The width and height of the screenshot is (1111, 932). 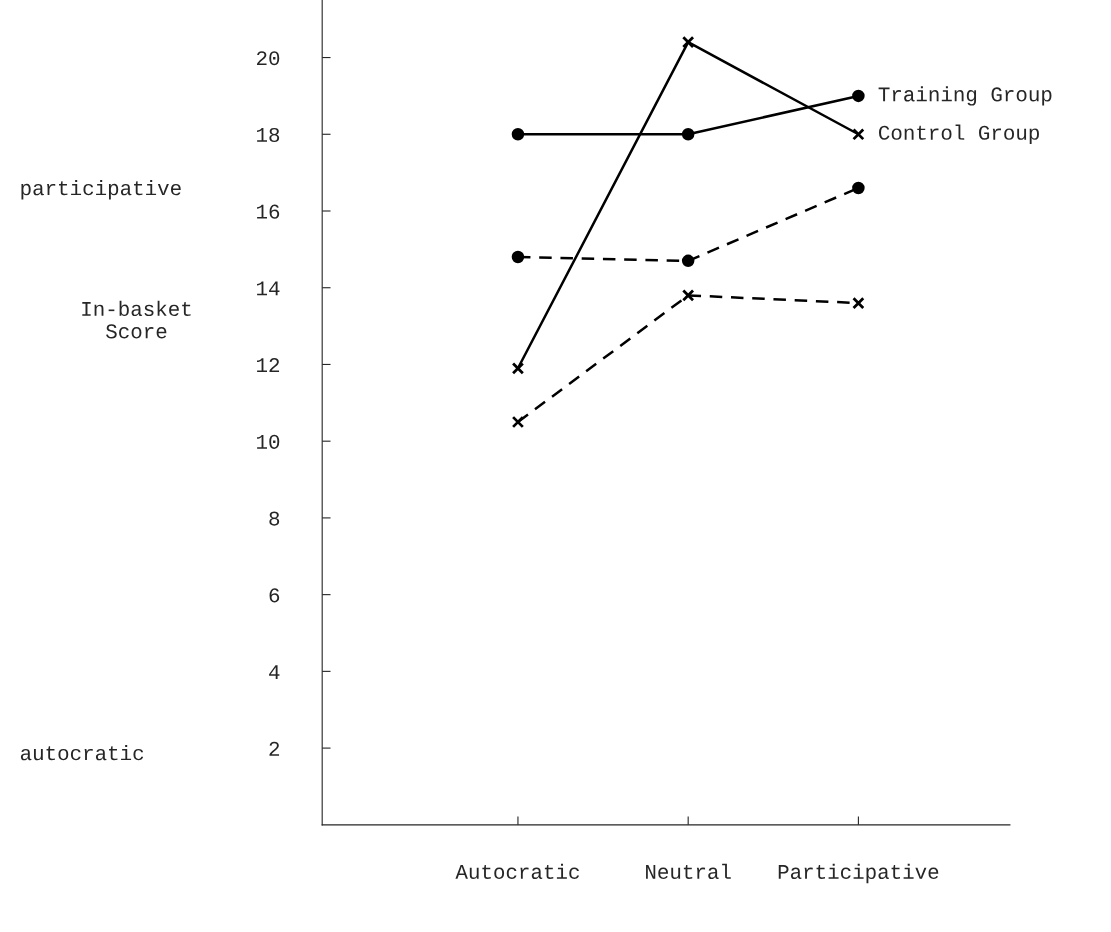 What do you see at coordinates (274, 595) in the screenshot?
I see `y-tick-label: 6` at bounding box center [274, 595].